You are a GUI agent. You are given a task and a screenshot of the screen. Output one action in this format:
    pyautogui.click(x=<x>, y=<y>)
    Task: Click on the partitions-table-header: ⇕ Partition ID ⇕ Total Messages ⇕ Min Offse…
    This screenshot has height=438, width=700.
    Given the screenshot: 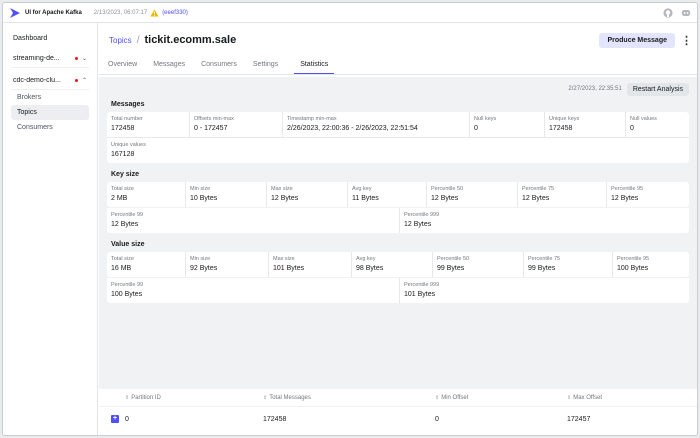 What is the action you would take?
    pyautogui.click(x=398, y=398)
    